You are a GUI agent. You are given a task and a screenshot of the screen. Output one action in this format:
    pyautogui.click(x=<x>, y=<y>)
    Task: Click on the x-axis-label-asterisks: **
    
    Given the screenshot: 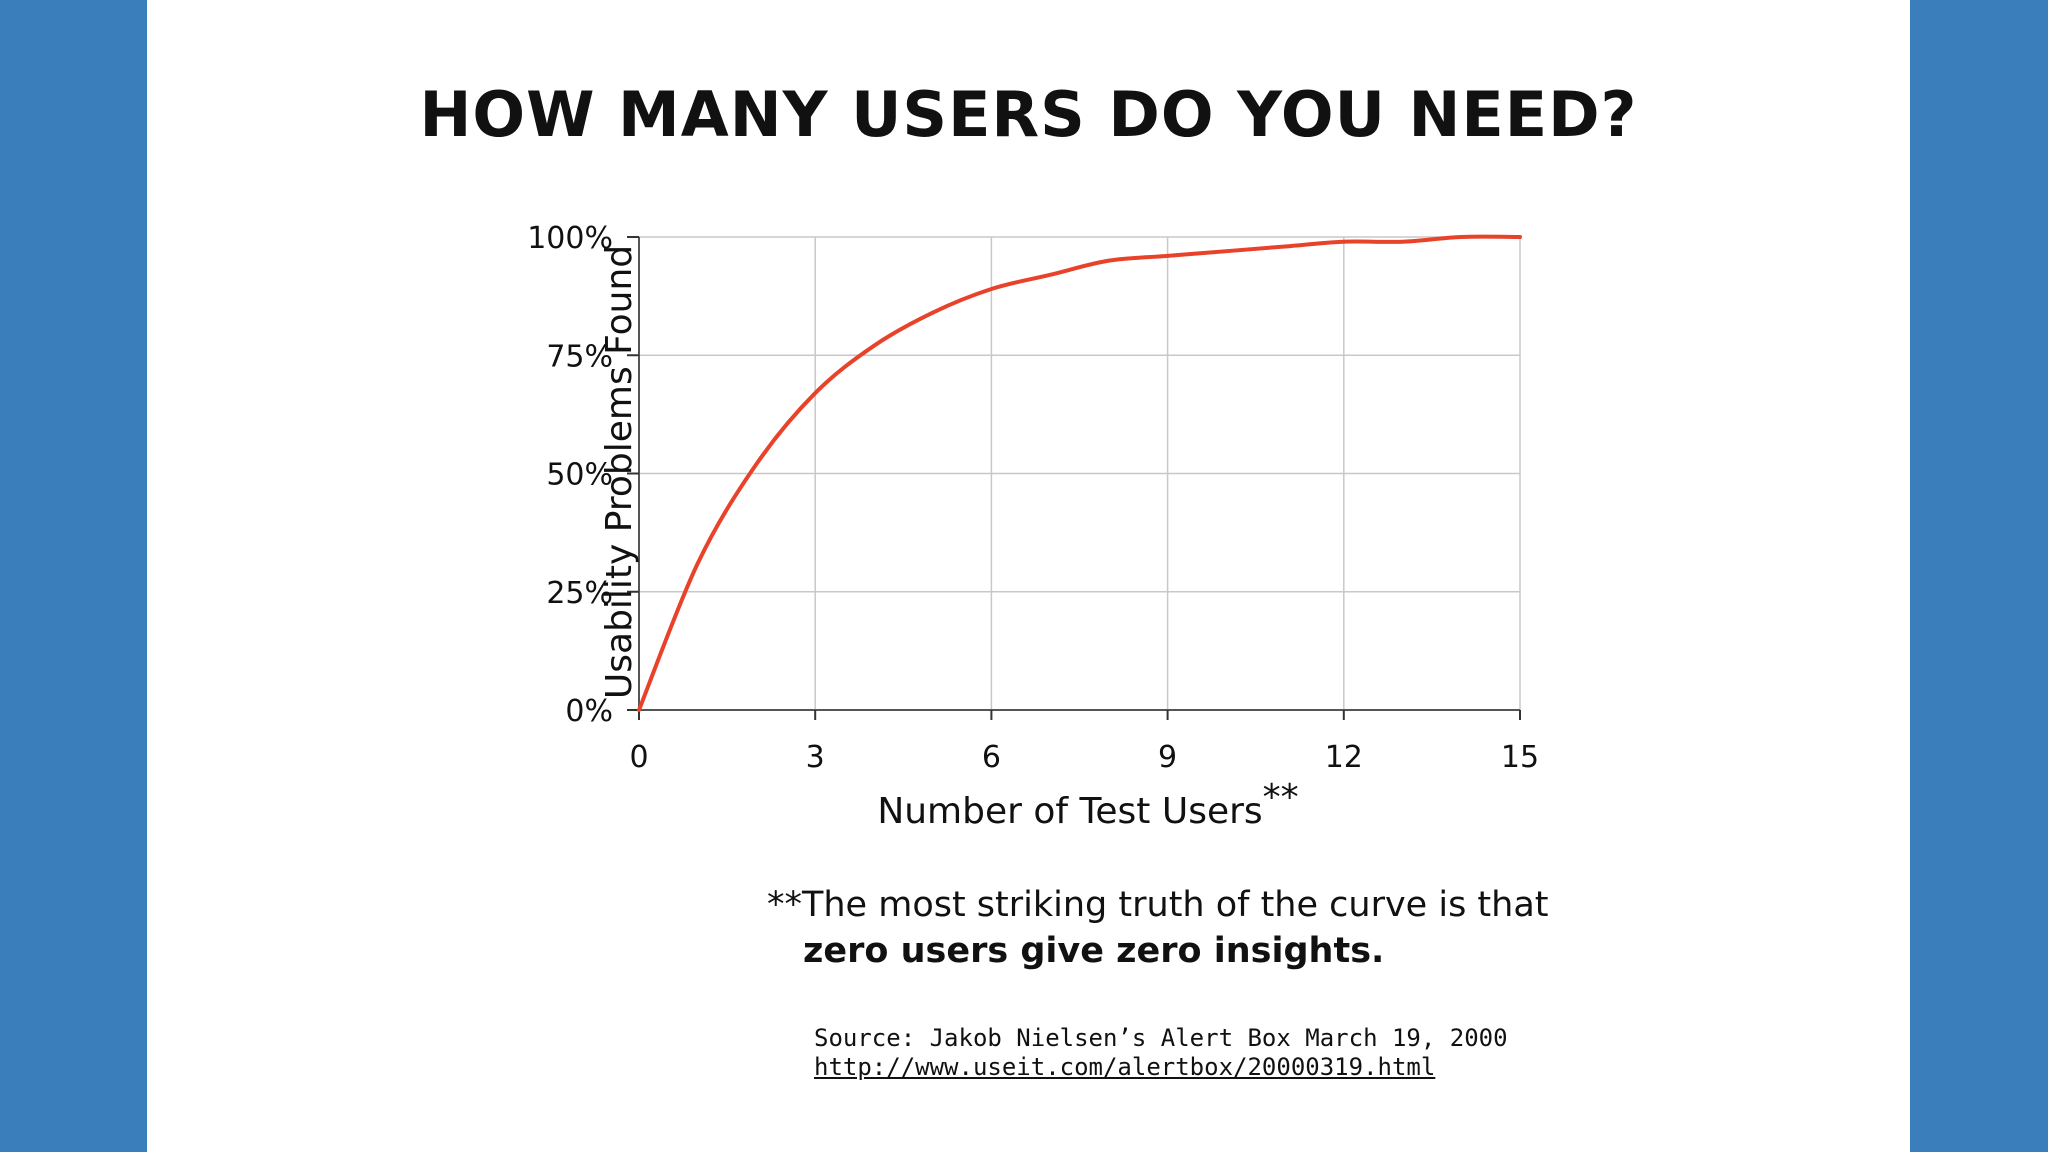 What is the action you would take?
    pyautogui.click(x=1281, y=797)
    